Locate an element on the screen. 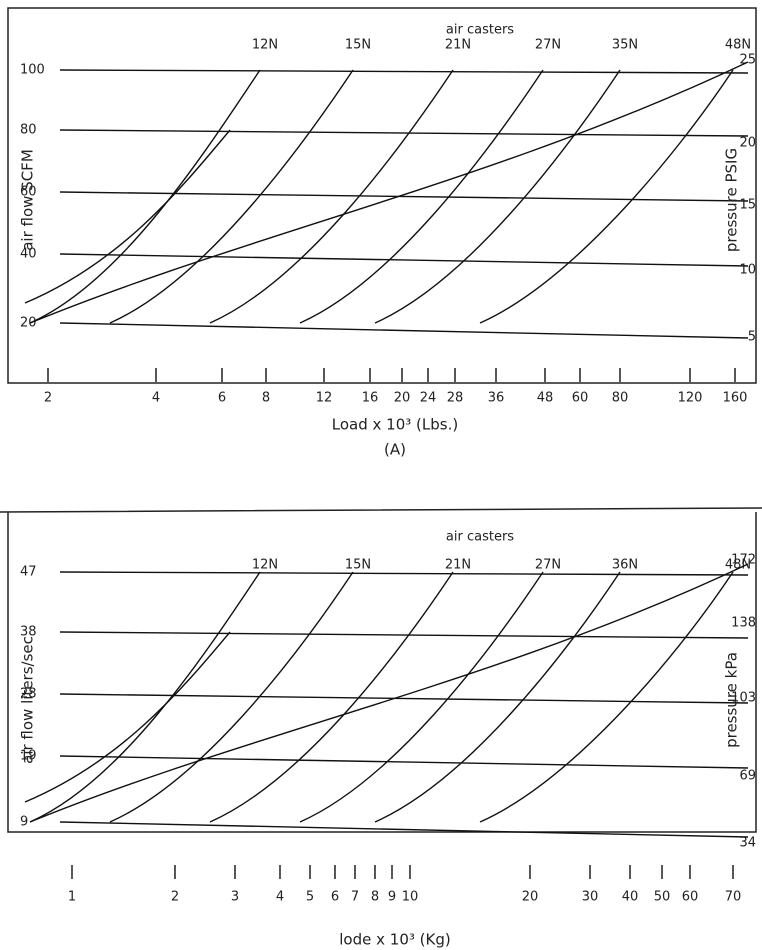 This screenshot has width=762, height=950. x-tick-label: 36 is located at coordinates (496, 398).